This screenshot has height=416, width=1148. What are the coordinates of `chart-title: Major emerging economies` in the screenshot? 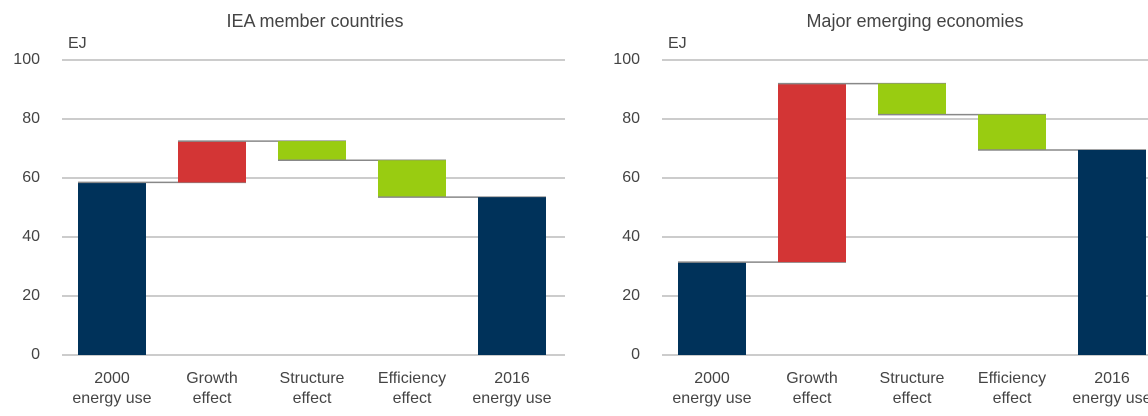 It's located at (914, 21).